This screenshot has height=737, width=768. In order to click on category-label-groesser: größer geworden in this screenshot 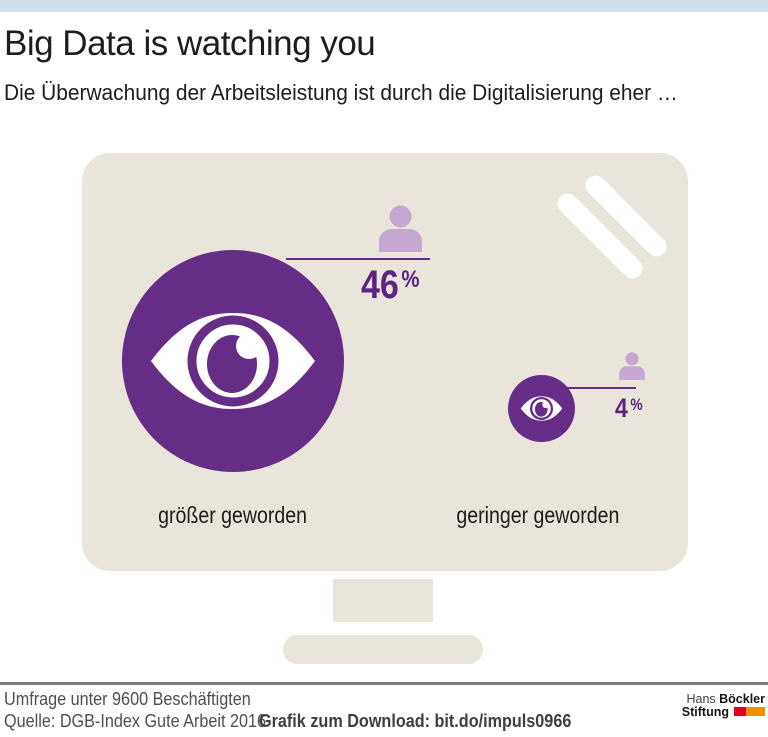, I will do `click(233, 515)`.